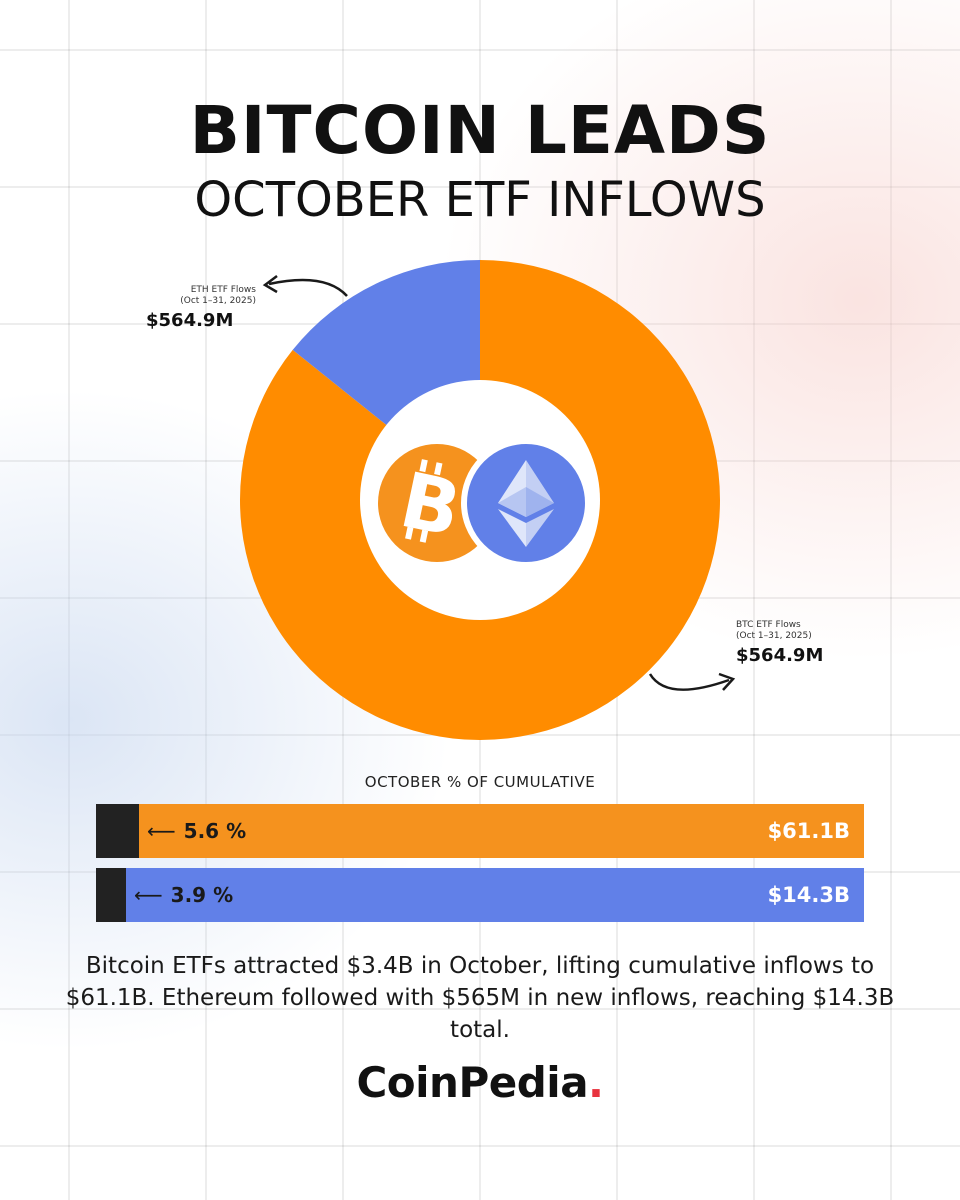 The image size is (960, 1200). I want to click on btc-annotation-period: (Oct 1–31, 2025), so click(774, 636).